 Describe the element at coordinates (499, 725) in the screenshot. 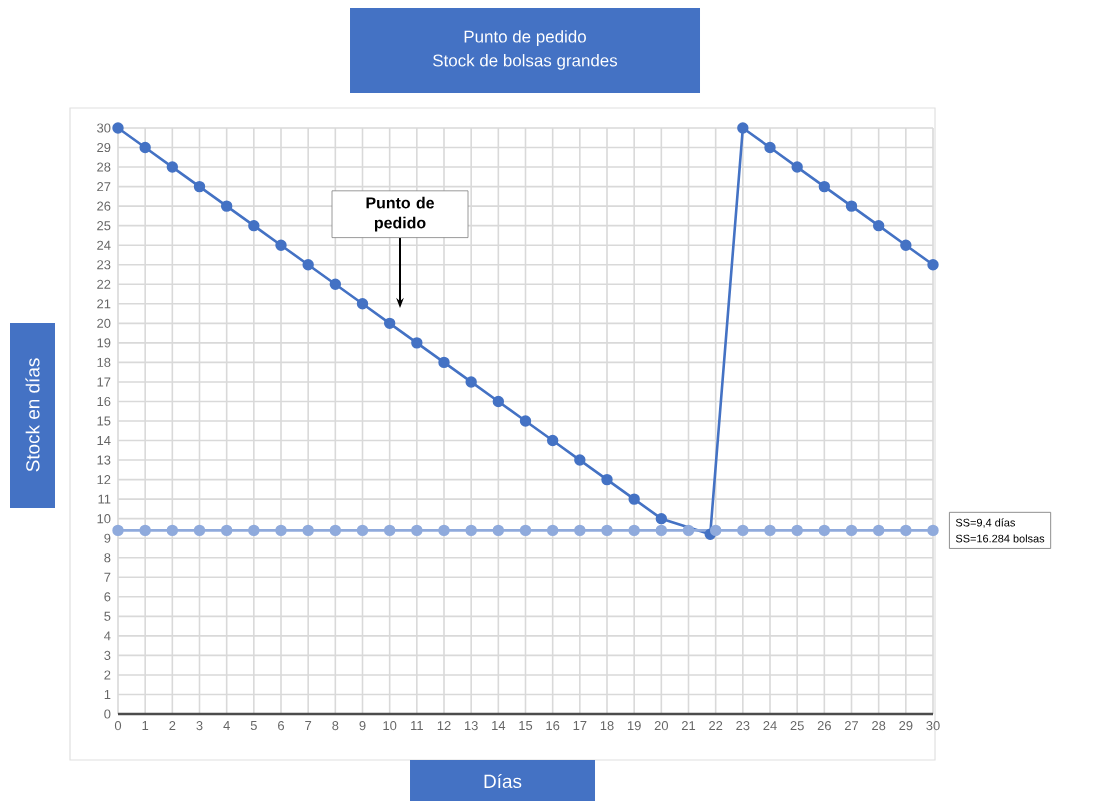

I see `x-tick-label: 14` at that location.